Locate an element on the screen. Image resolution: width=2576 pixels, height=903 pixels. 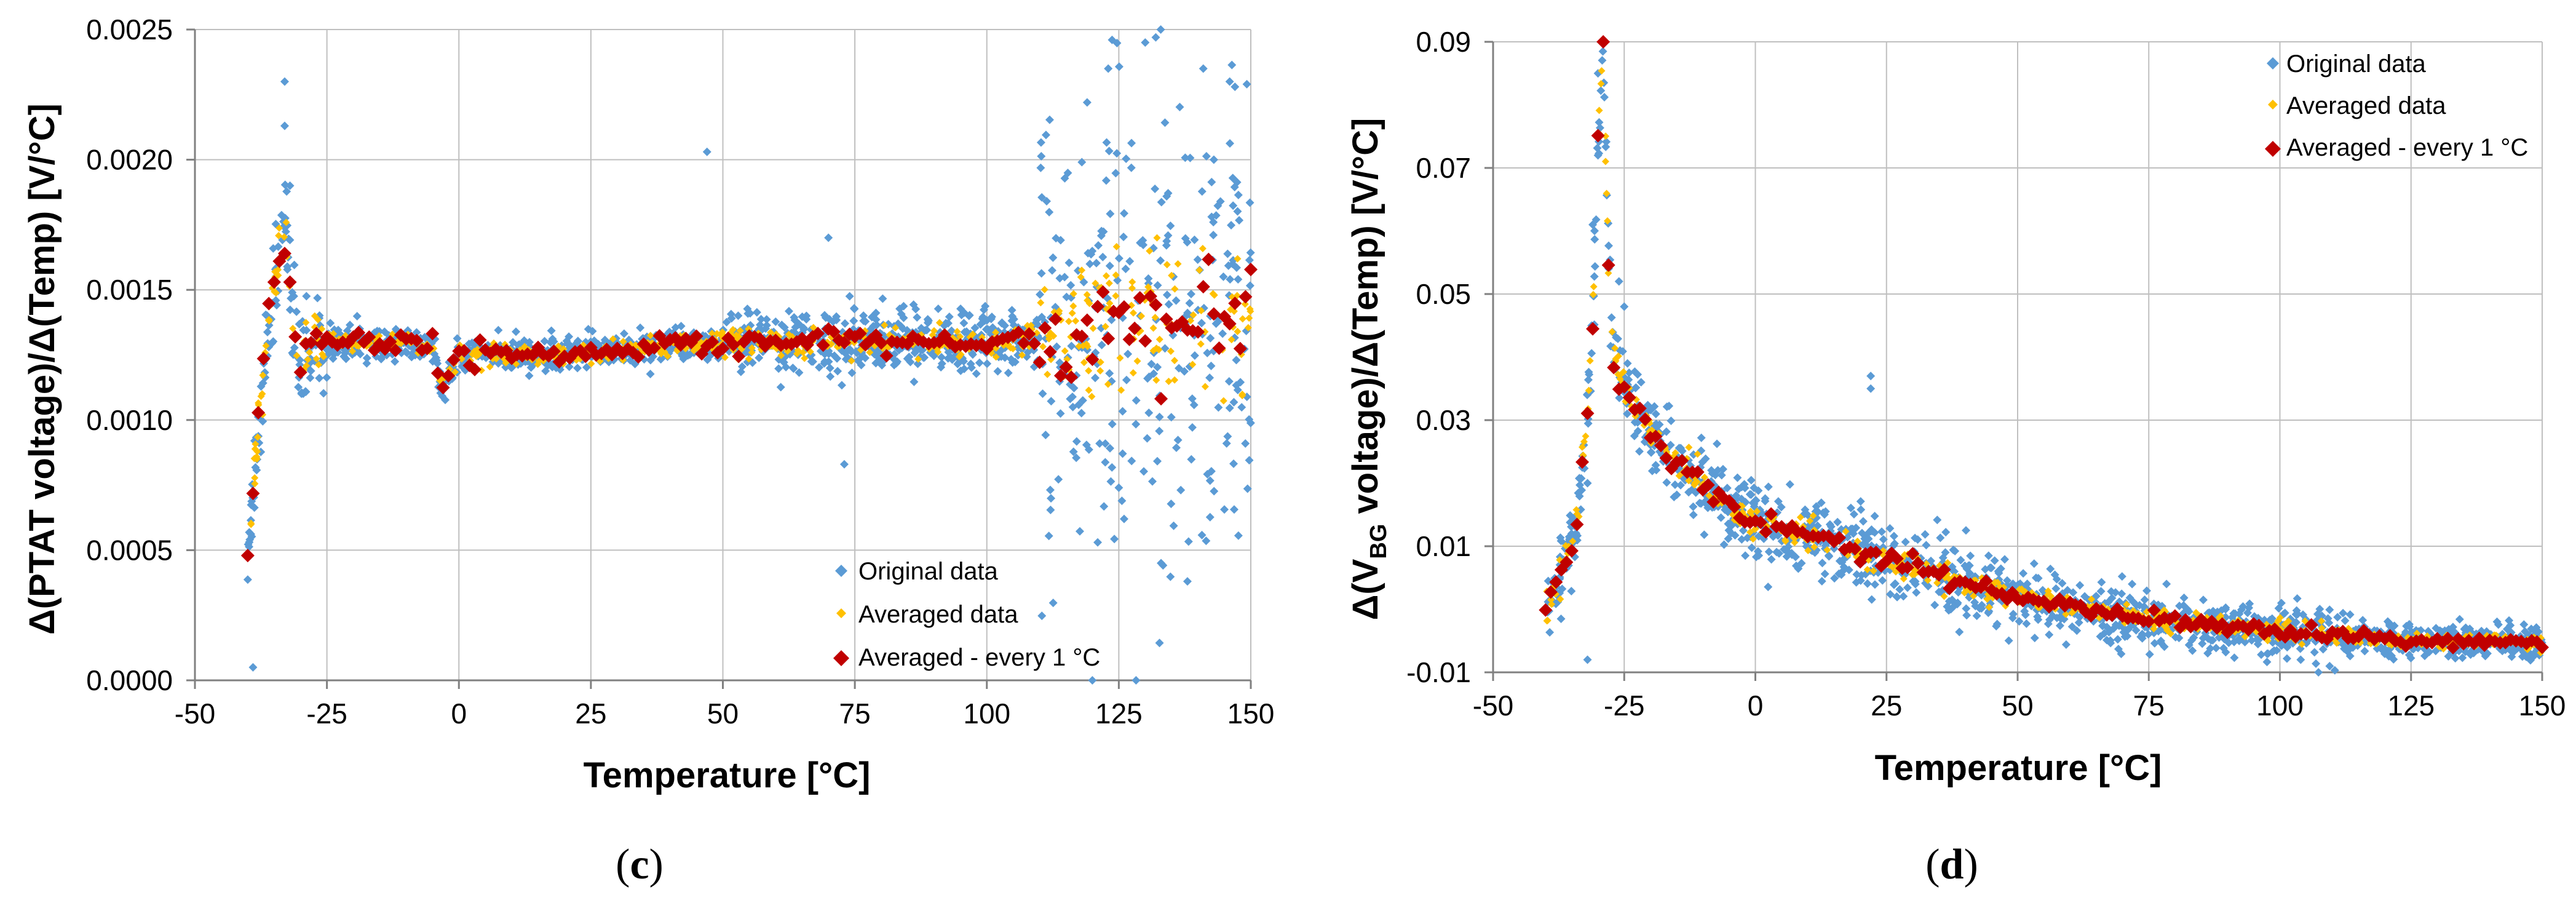
x-tick-label: -50 is located at coordinates (195, 714).